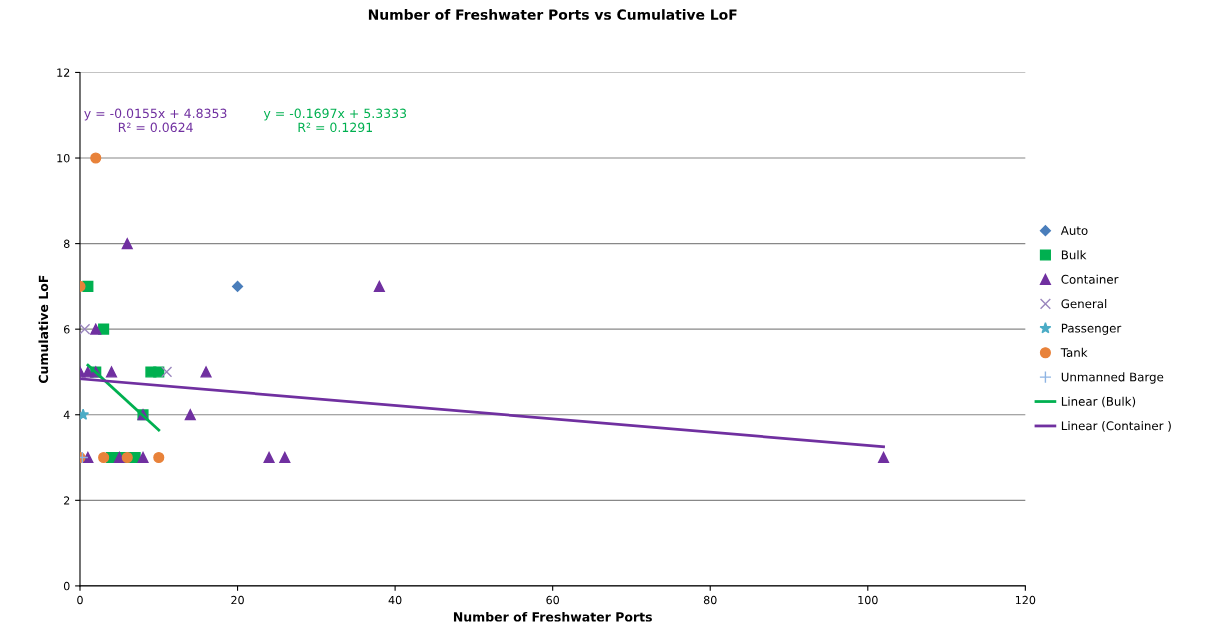  Describe the element at coordinates (63, 72) in the screenshot. I see `y-tick-label: 12` at that location.